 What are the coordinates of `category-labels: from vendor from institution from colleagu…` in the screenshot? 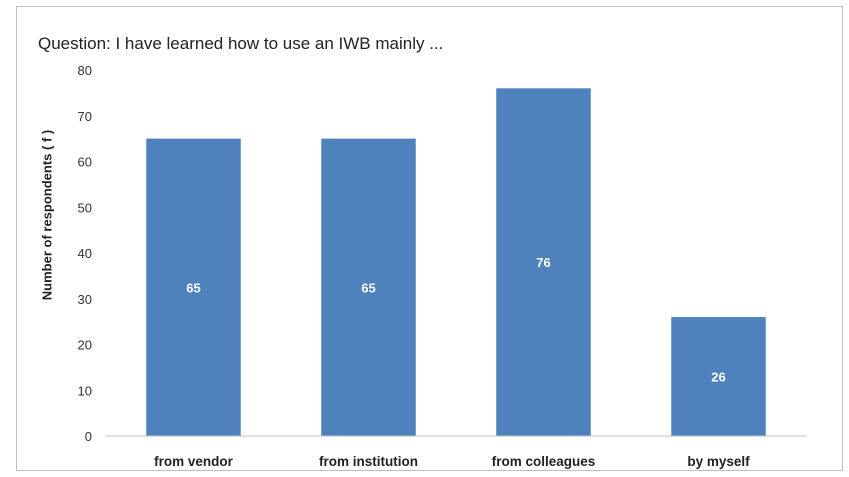 It's located at (452, 461).